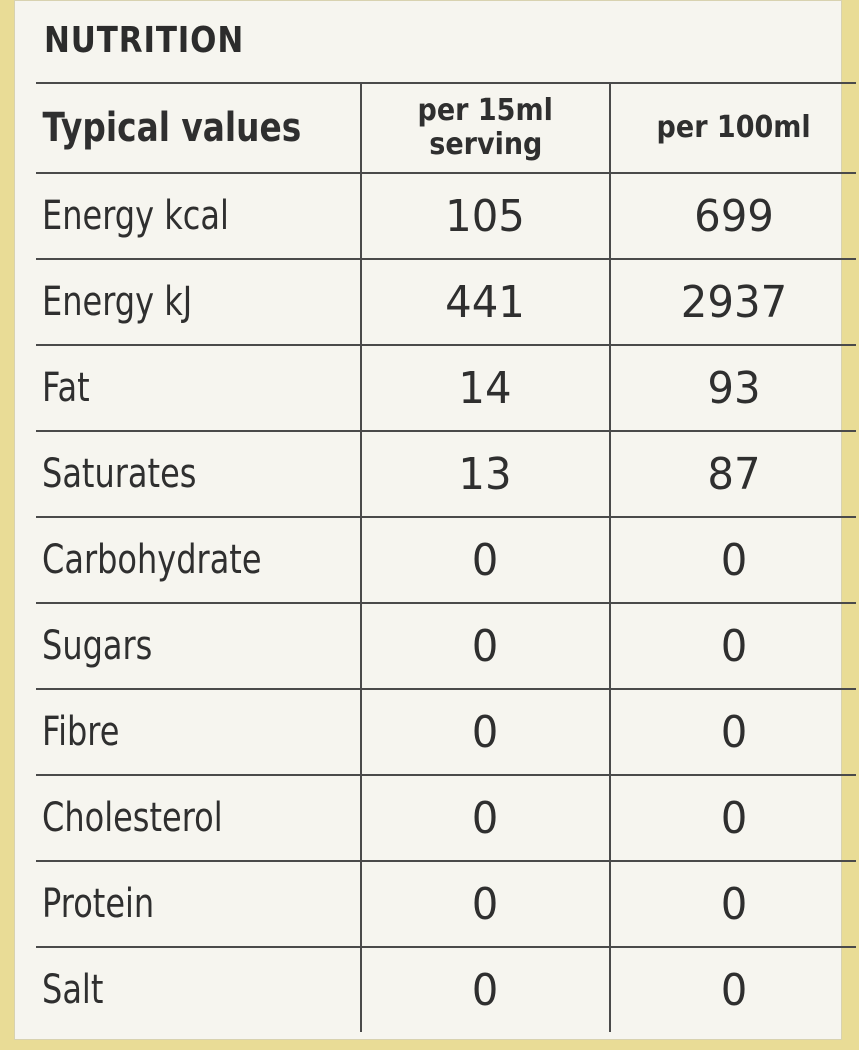 The height and width of the screenshot is (1050, 859). What do you see at coordinates (97, 646) in the screenshot?
I see `nutrient-name: Sugars` at bounding box center [97, 646].